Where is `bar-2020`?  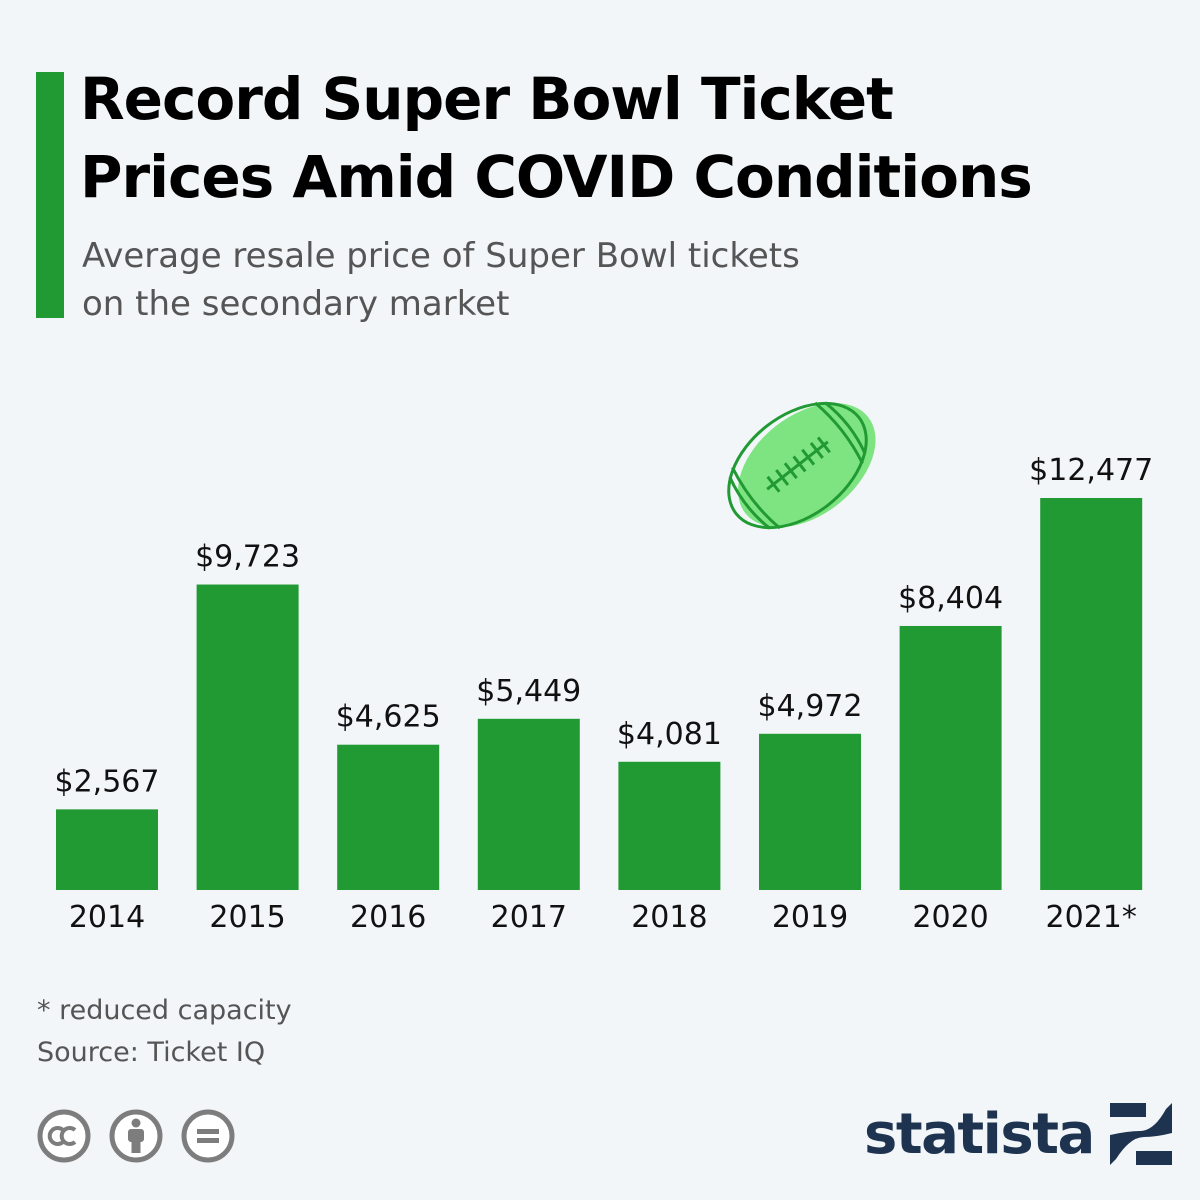
bar-2020 is located at coordinates (950, 757).